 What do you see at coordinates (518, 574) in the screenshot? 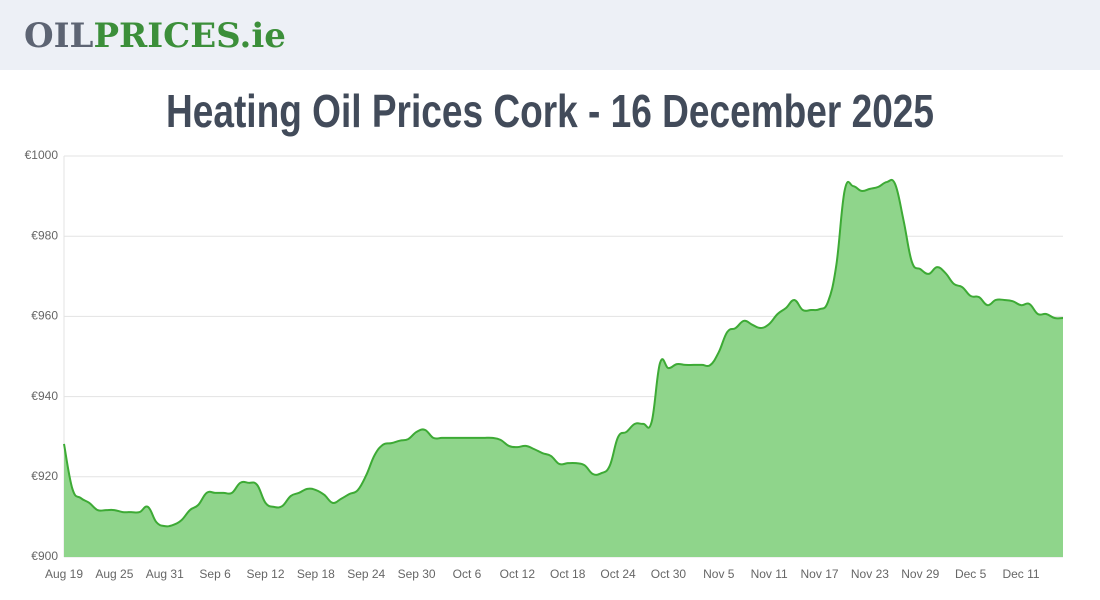
I see `x-tick-label: Oct 12` at bounding box center [518, 574].